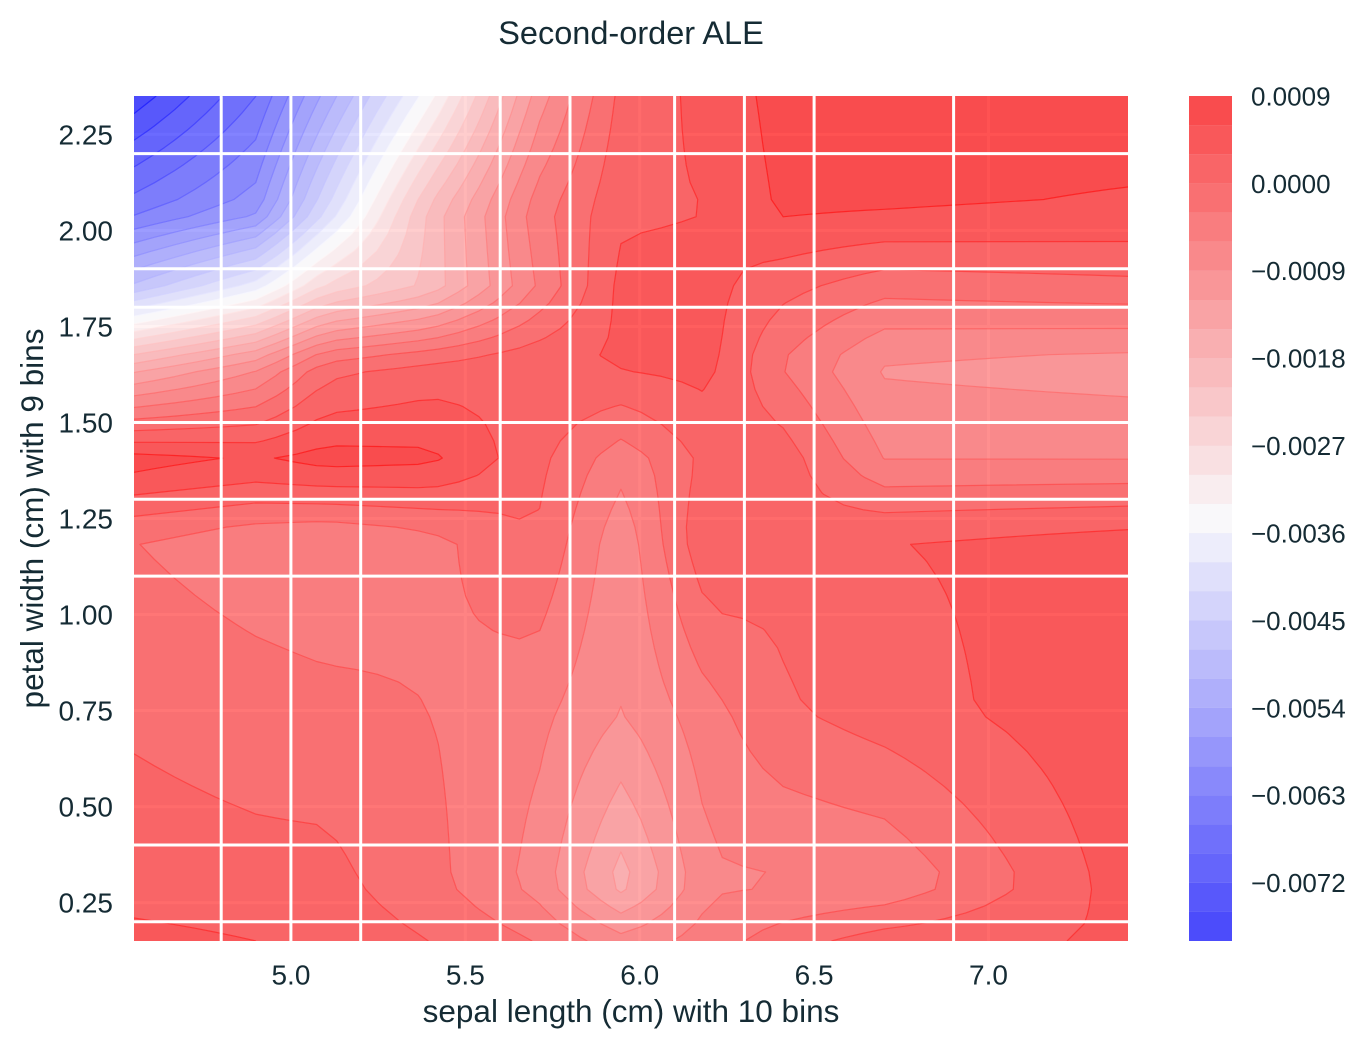 The height and width of the screenshot is (1050, 1371). I want to click on svg-text: sepal length (cm) with 10 bins, so click(631, 1011).